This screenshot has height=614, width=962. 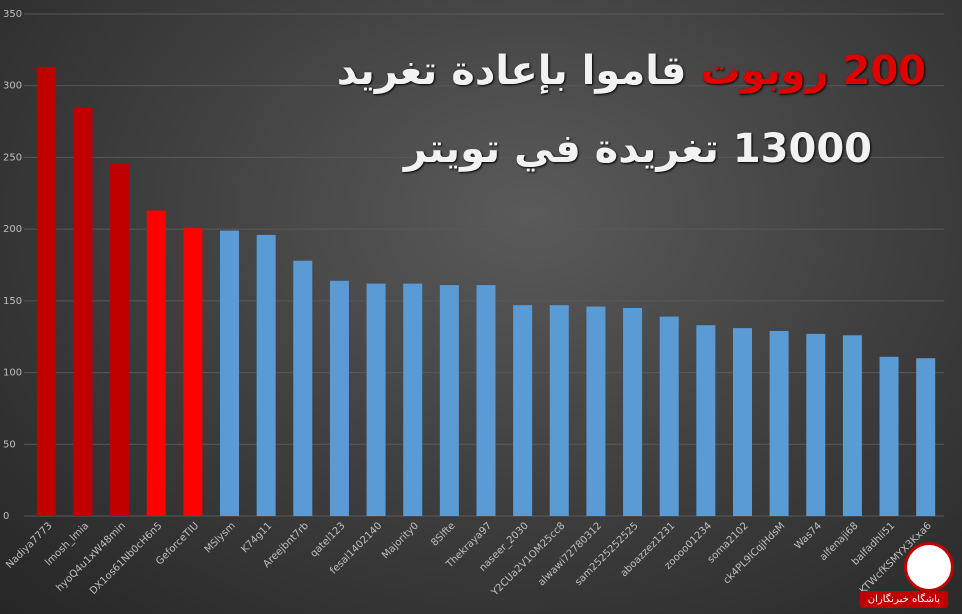 What do you see at coordinates (12, 229) in the screenshot?
I see `y-tick-label: 200` at bounding box center [12, 229].